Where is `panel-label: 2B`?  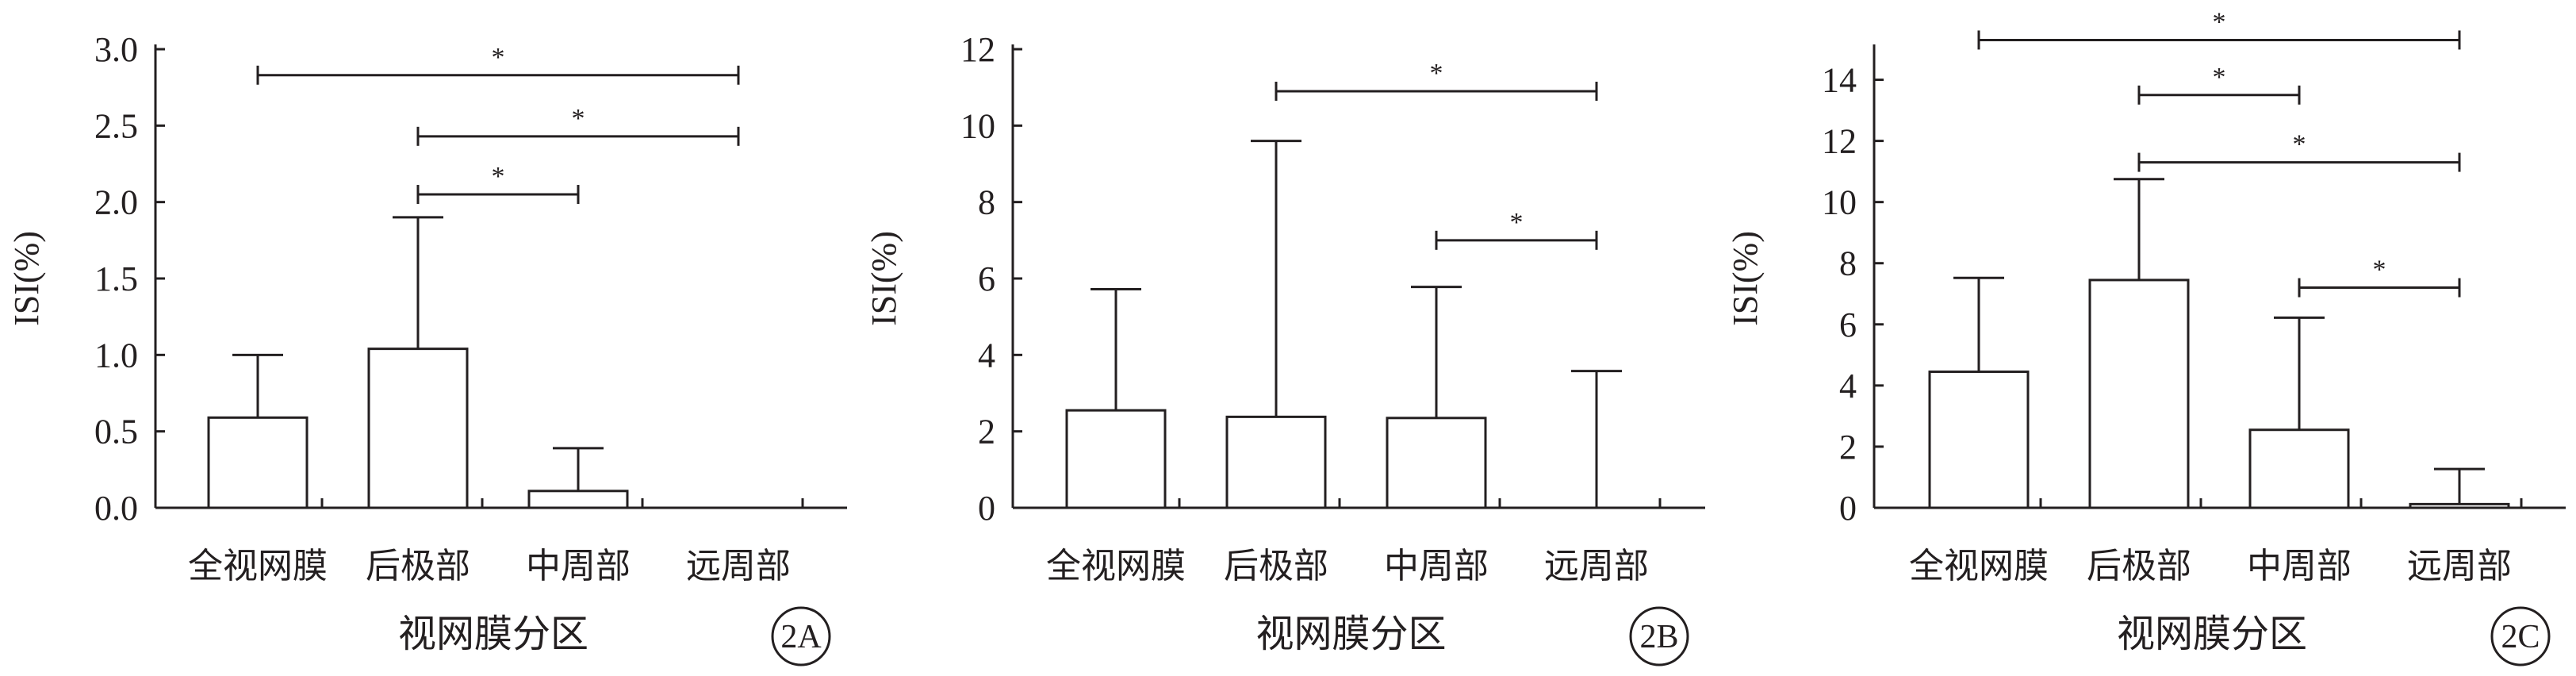 panel-label: 2B is located at coordinates (1658, 637).